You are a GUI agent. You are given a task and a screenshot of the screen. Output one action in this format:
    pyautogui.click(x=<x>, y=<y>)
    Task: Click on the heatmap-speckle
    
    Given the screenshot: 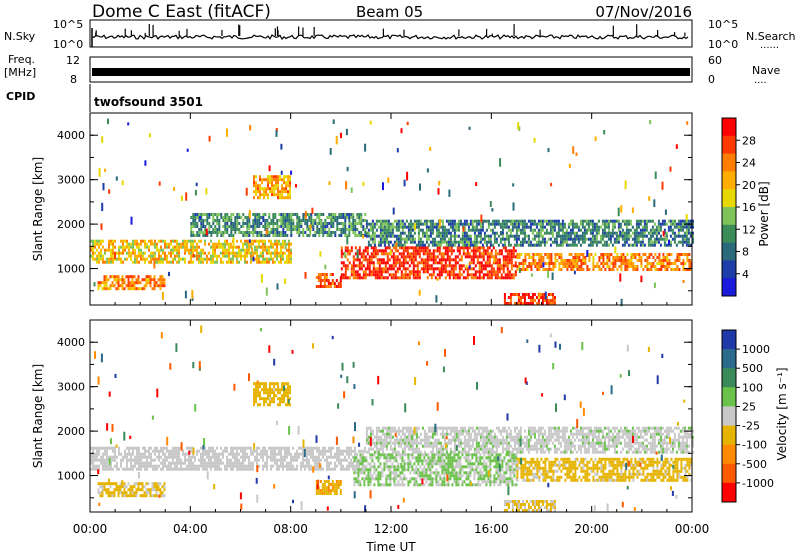 What is the action you would take?
    pyautogui.click(x=587, y=253)
    